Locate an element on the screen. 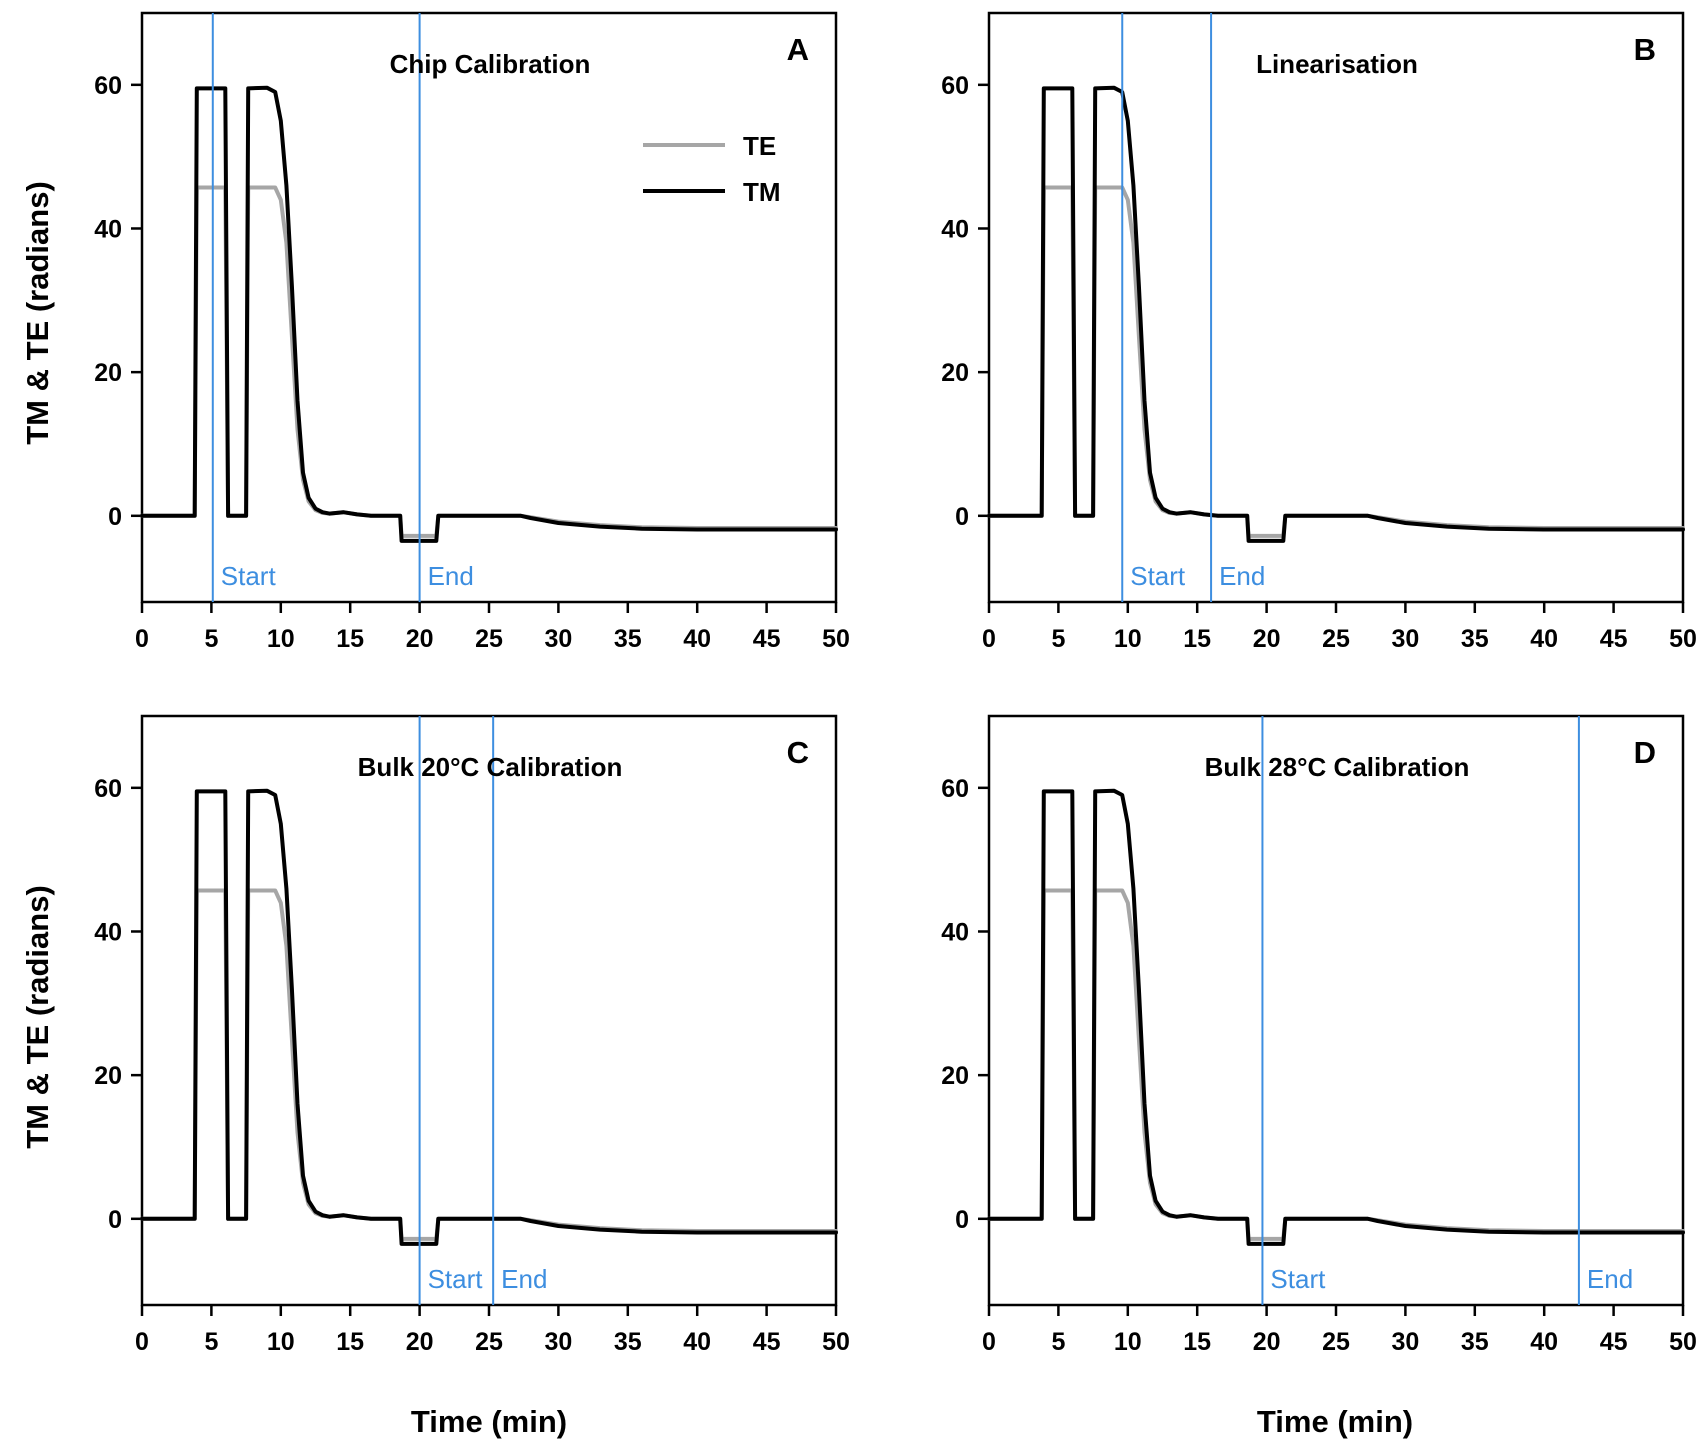 This screenshot has width=1704, height=1449. panel-a-y-tick-label: 0 is located at coordinates (115, 517).